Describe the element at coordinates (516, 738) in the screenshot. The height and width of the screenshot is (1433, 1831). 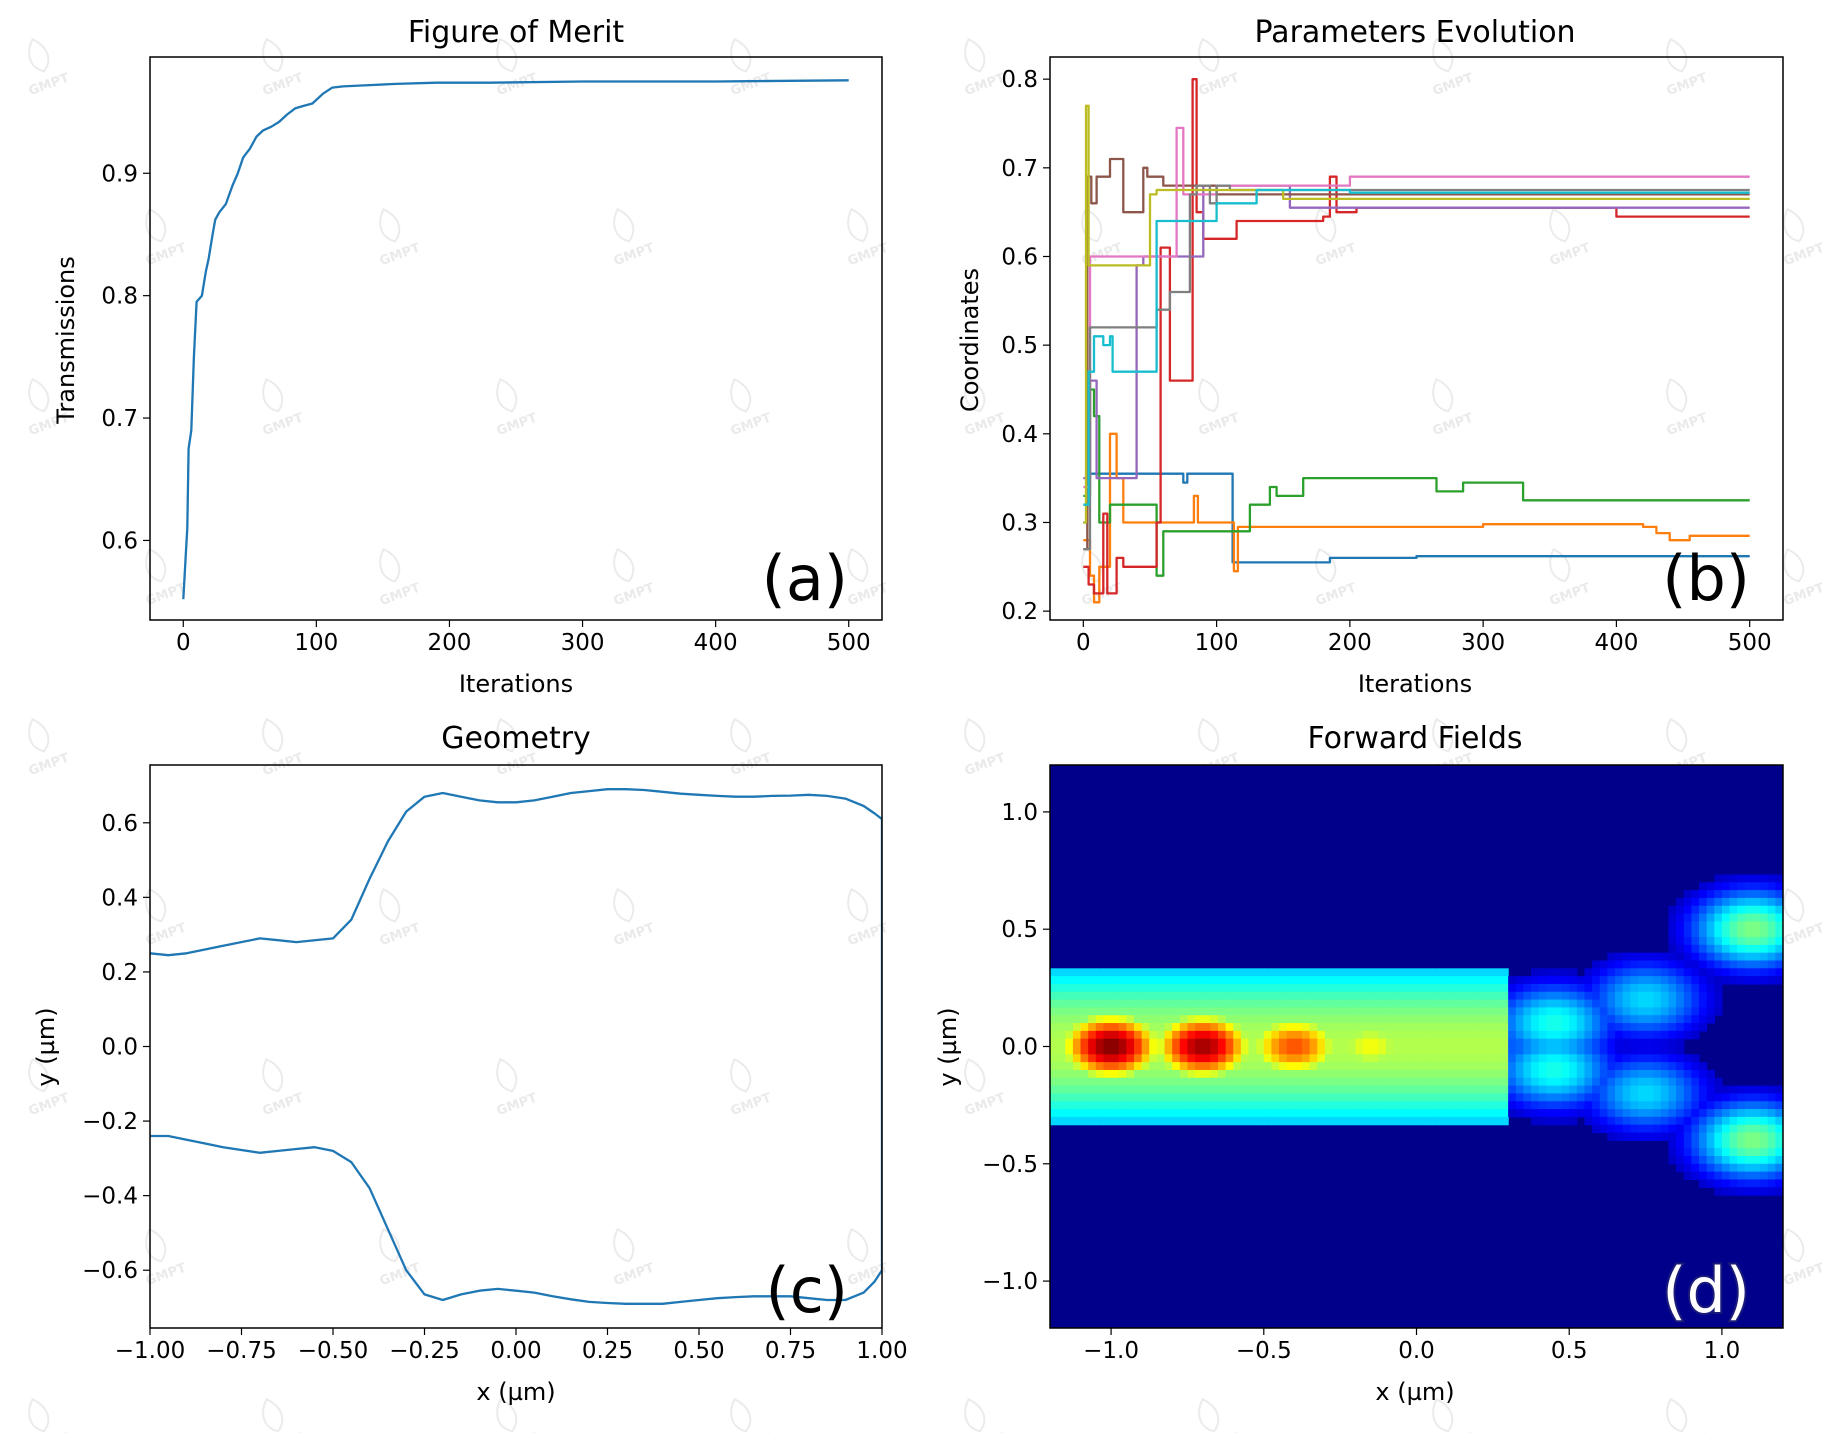
I see `panel-title: Geometry` at that location.